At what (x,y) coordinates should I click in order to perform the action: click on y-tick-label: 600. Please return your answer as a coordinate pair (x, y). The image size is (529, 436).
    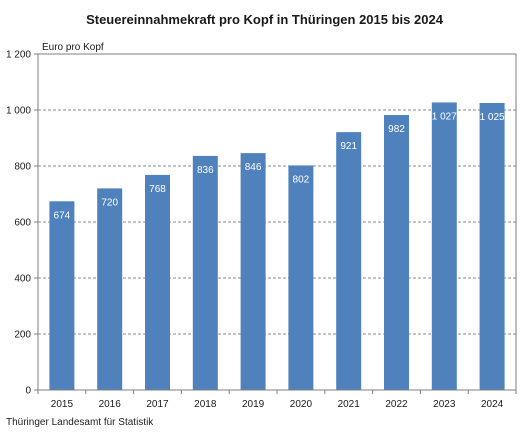
    Looking at the image, I should click on (22, 223).